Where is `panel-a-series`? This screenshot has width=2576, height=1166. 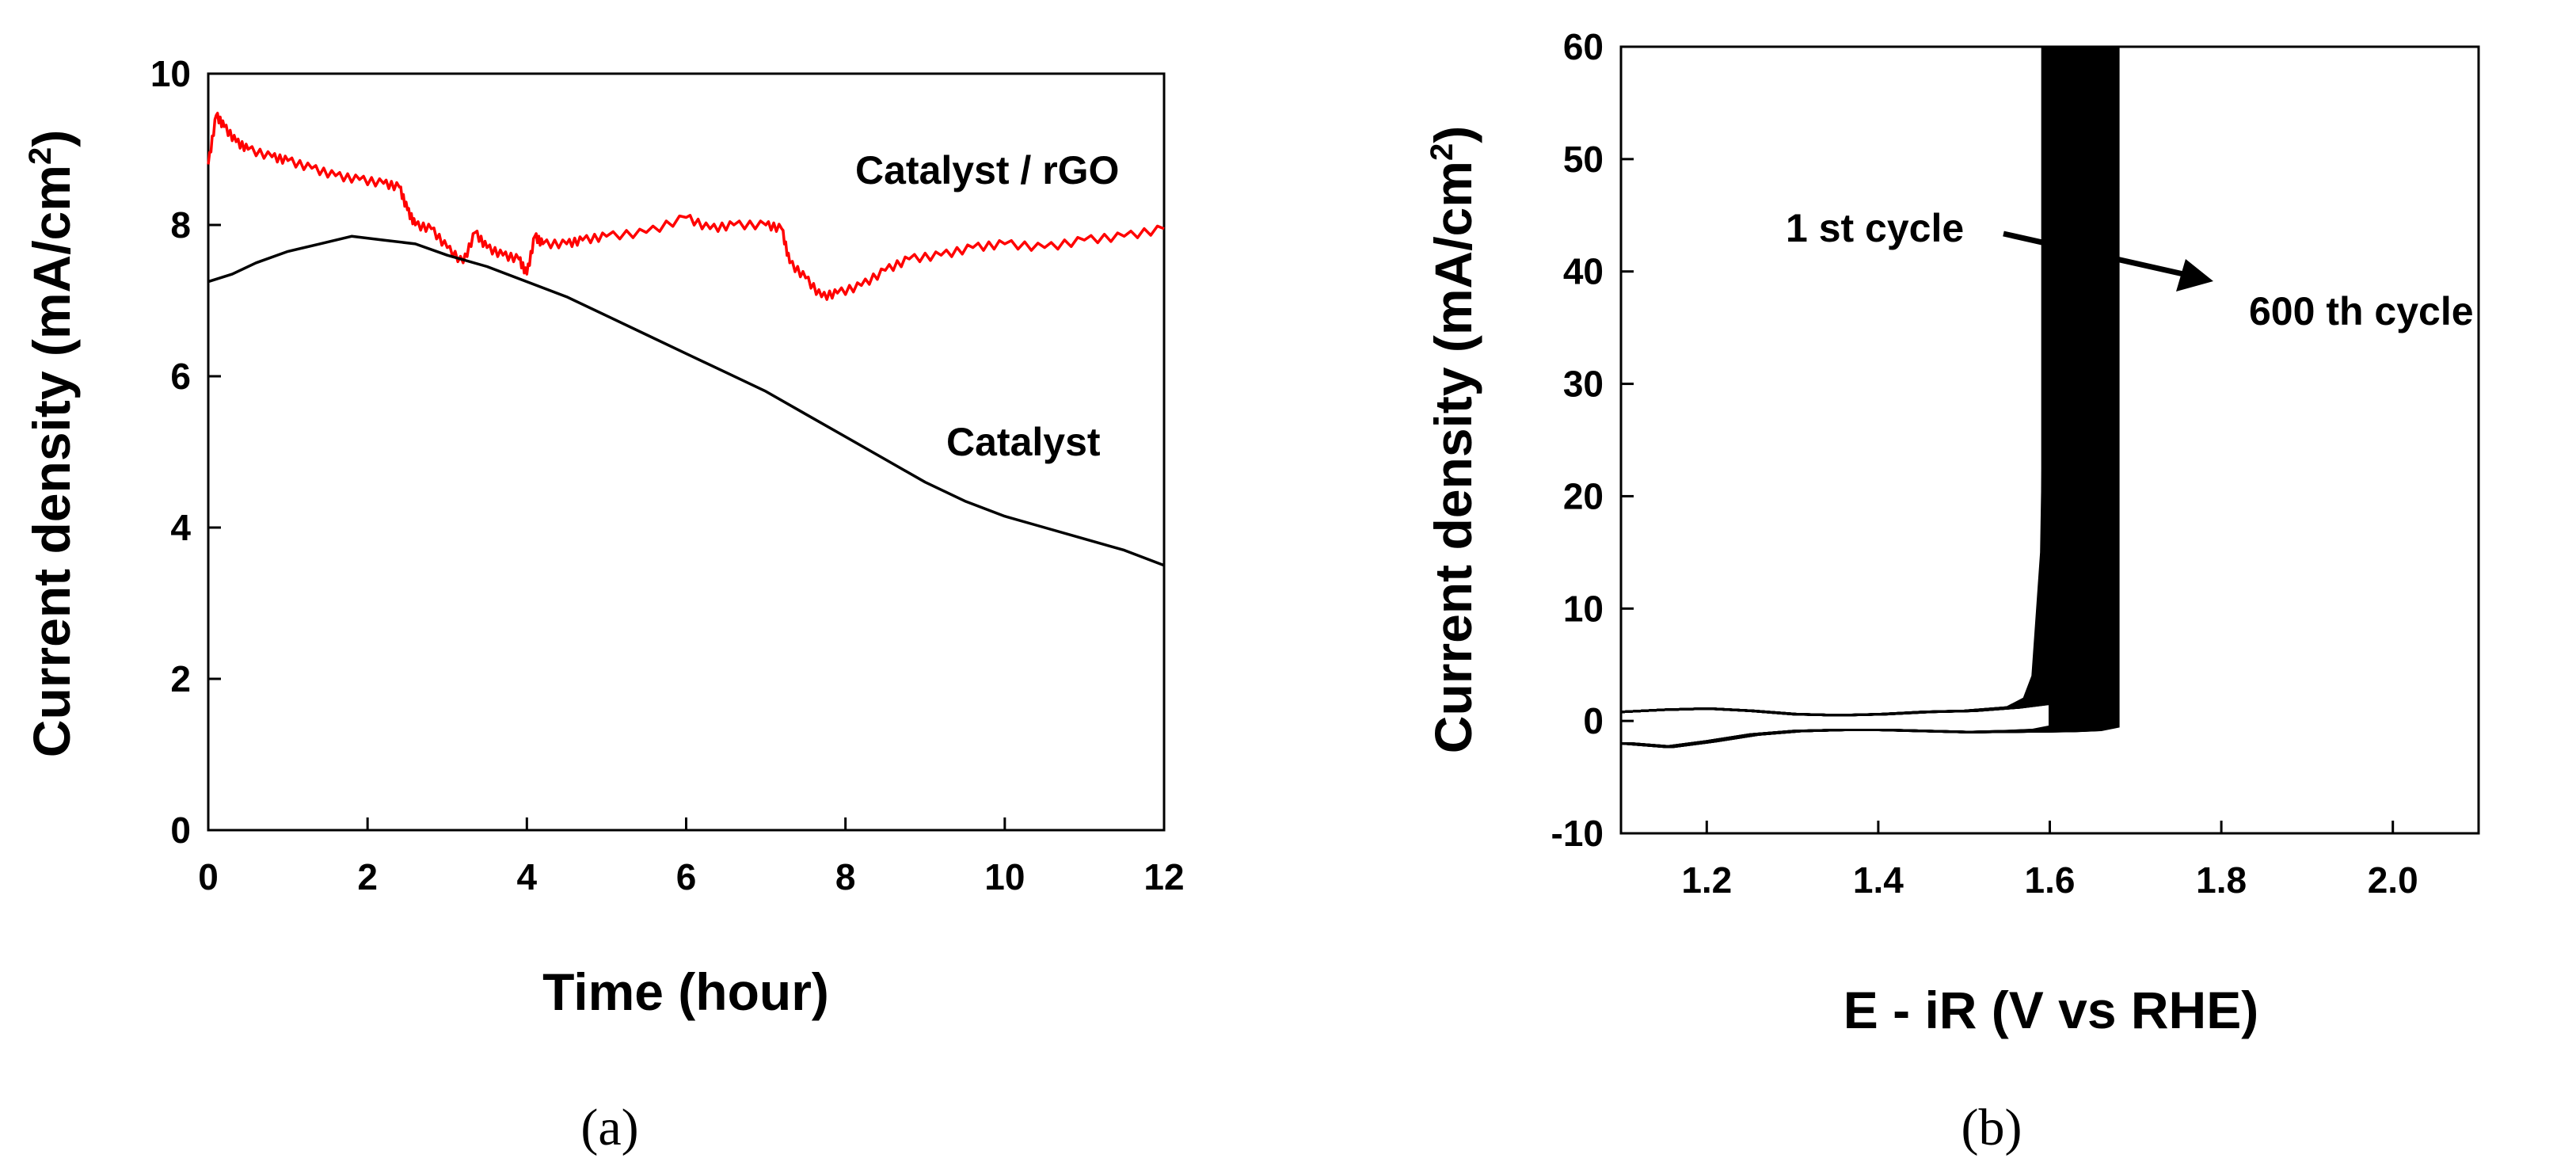
panel-a-series is located at coordinates (686, 340).